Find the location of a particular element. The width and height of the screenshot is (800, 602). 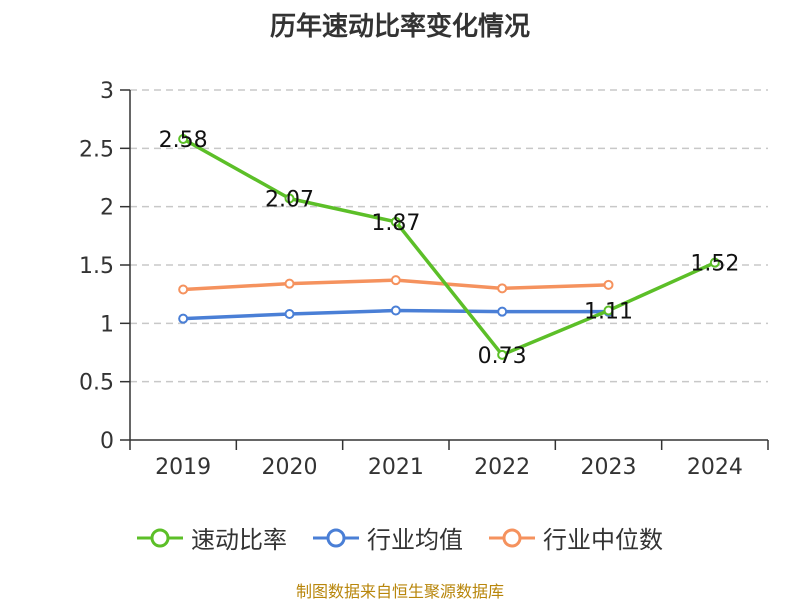

source-note: 制图数据来自恒生聚源数据库 is located at coordinates (399, 591).